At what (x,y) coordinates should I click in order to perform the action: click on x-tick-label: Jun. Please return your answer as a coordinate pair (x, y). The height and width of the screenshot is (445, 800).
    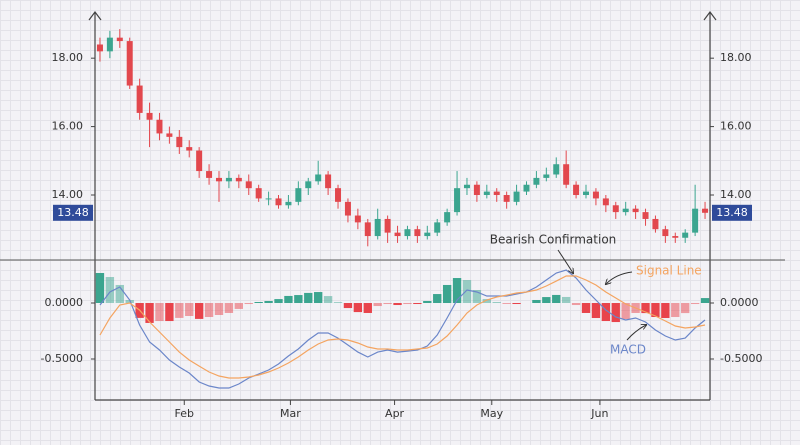
    Looking at the image, I should click on (599, 413).